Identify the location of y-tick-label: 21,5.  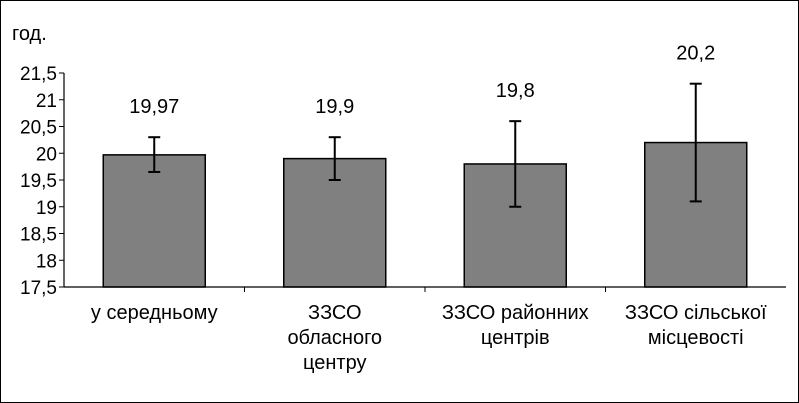
(38, 74).